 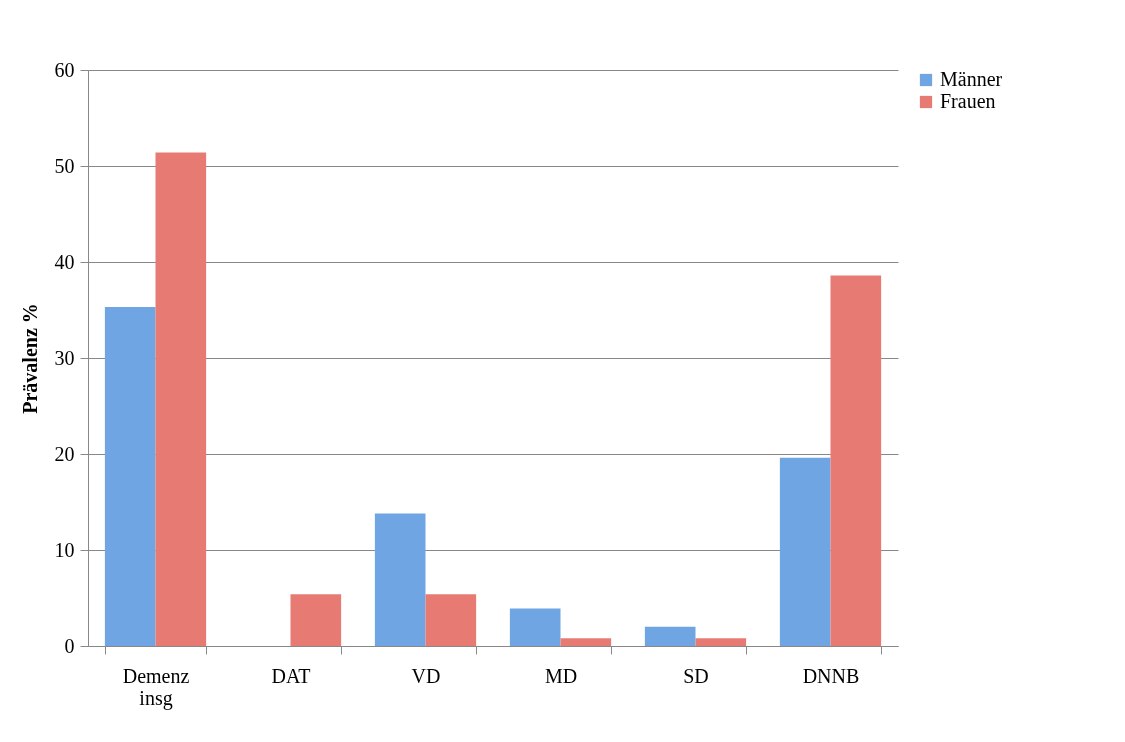 What do you see at coordinates (291, 675) in the screenshot?
I see `x-tick-label: DAT` at bounding box center [291, 675].